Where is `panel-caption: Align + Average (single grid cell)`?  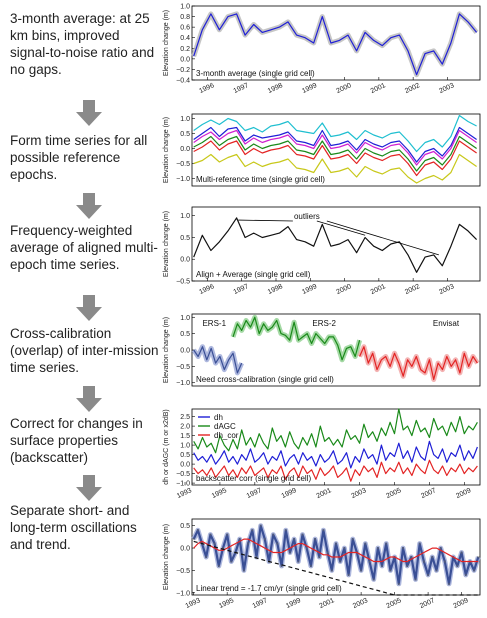
panel-caption: Align + Average (single grid cell) is located at coordinates (253, 274).